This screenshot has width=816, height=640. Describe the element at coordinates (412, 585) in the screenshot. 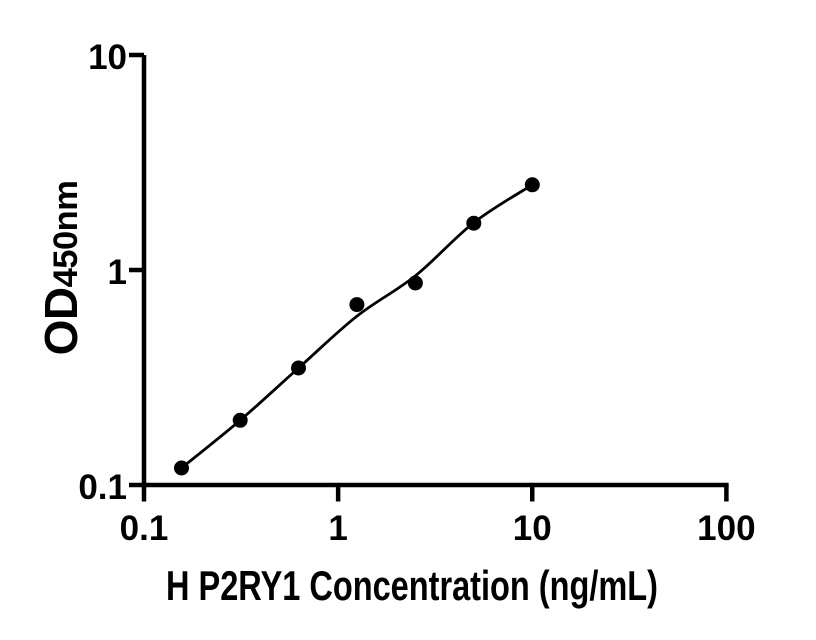

I see `x-axis-title: H P2RY1 Concentration (ng/mL)` at that location.